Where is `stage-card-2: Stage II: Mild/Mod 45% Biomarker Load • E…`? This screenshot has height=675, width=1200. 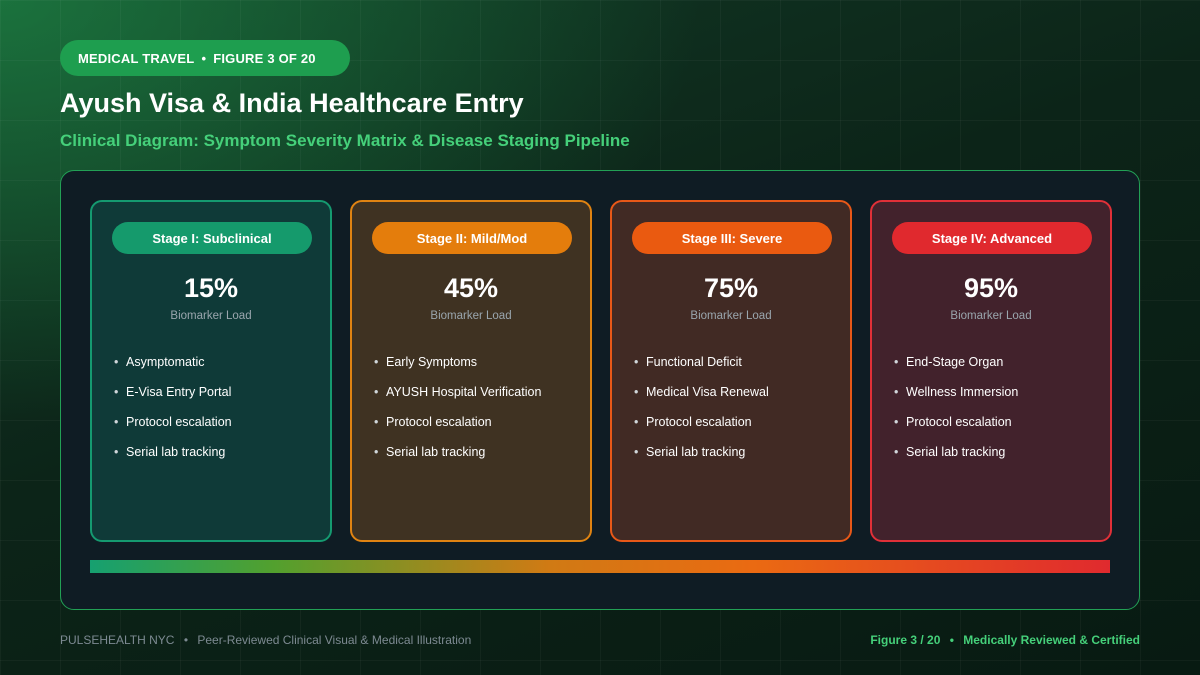 stage-card-2: Stage II: Mild/Mod 45% Biomarker Load • E… is located at coordinates (471, 371).